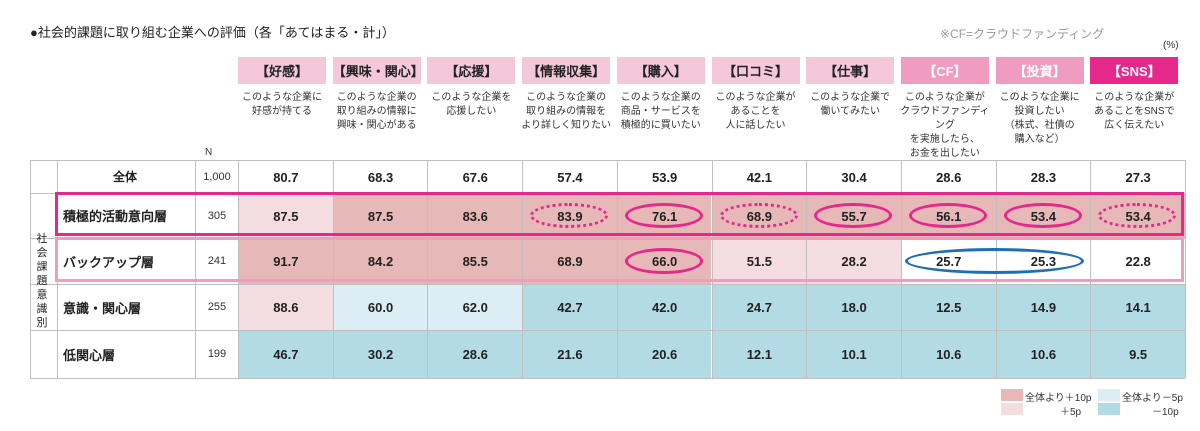  What do you see at coordinates (850, 104) in the screenshot?
I see `column-description: このような企業で 働いてみたい` at bounding box center [850, 104].